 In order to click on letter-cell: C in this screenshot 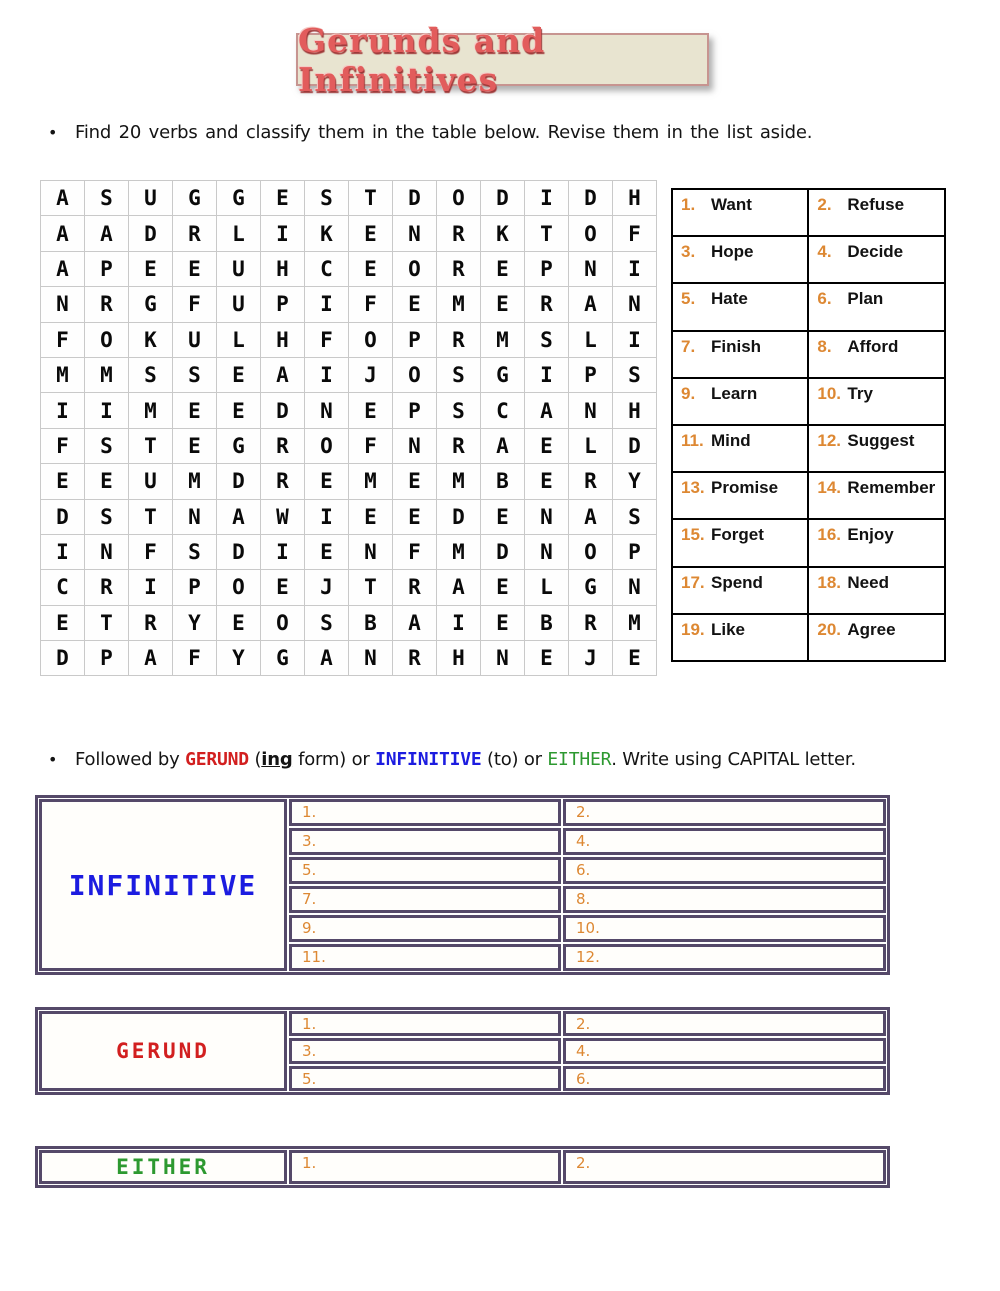, I will do `click(502, 410)`.